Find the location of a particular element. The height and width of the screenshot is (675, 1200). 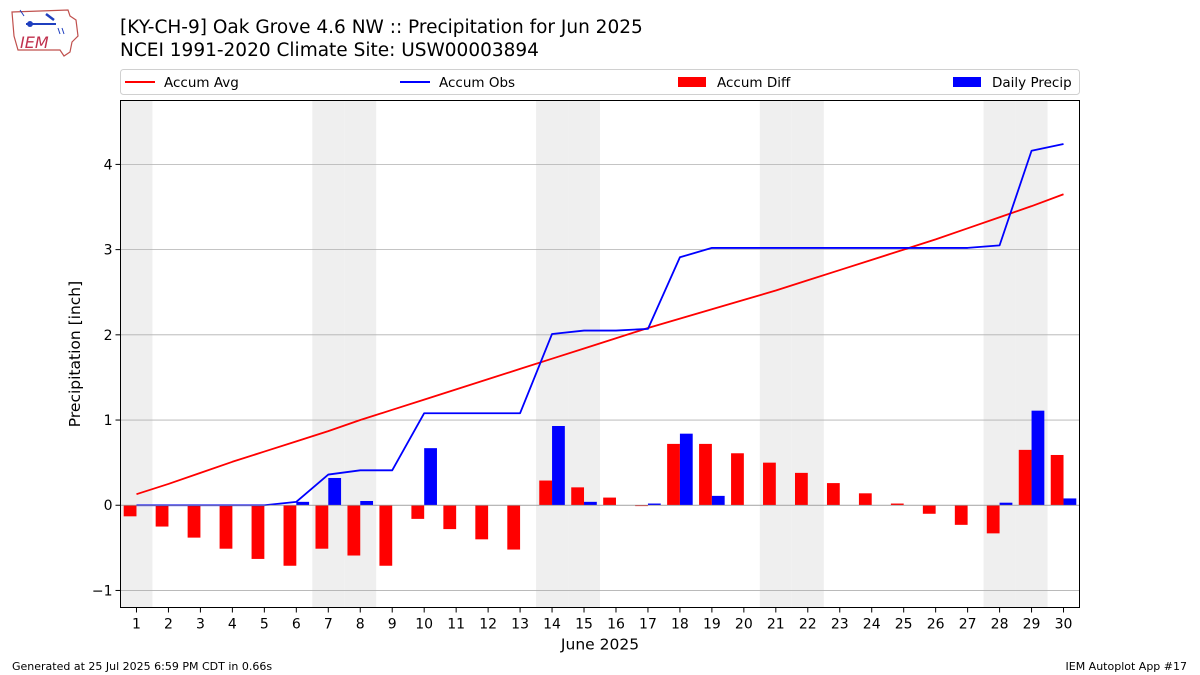

ytick-label--1: −1 is located at coordinates (102, 591).